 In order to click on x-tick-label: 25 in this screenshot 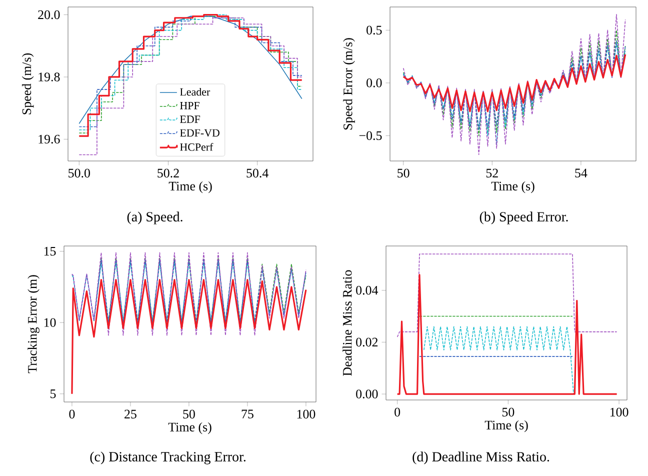, I will do `click(130, 414)`.